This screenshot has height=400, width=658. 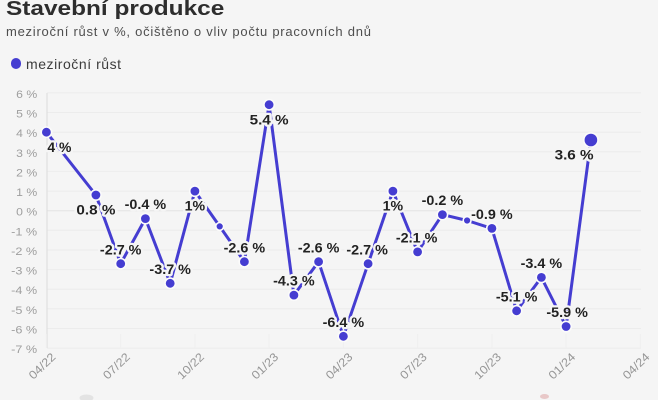 What do you see at coordinates (170, 269) in the screenshot?
I see `svg-text: -3.7 %` at bounding box center [170, 269].